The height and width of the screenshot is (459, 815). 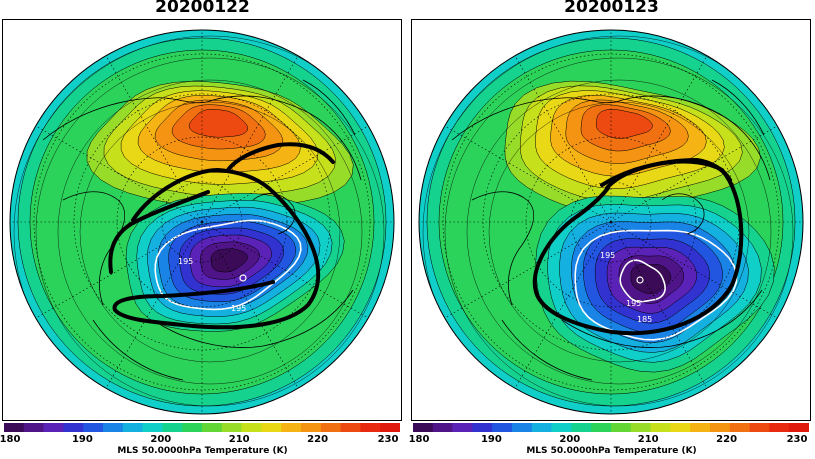 What do you see at coordinates (202, 8) in the screenshot?
I see `map-date-title: 20200122` at bounding box center [202, 8].